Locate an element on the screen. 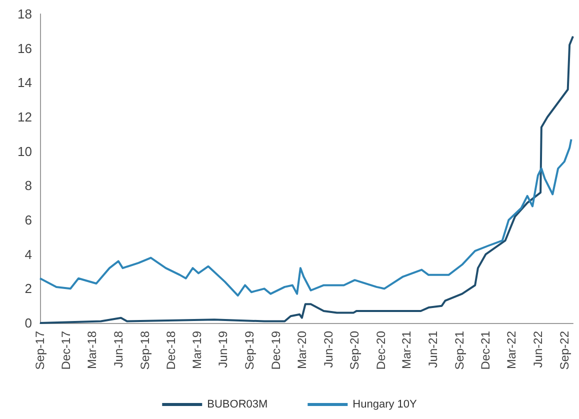  x-tick-label: Mar-20 is located at coordinates (301, 350).